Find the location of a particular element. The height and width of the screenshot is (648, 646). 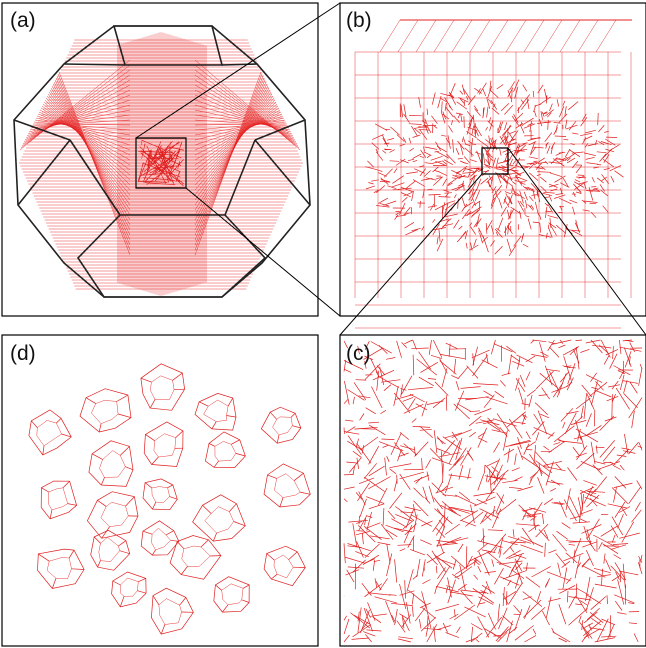

polyhedron-edge is located at coordinates (95, 177).